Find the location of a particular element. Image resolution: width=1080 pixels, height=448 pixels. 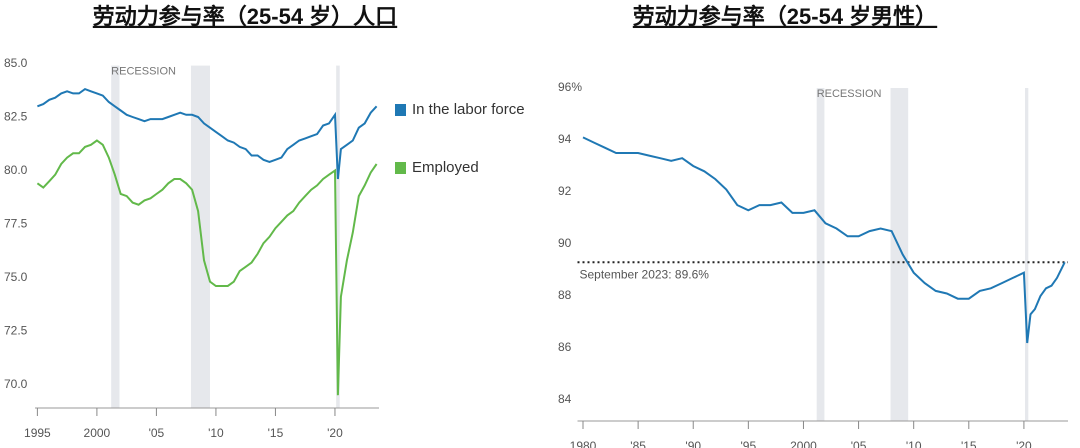

y-tick-label: 75.0 is located at coordinates (16, 277).